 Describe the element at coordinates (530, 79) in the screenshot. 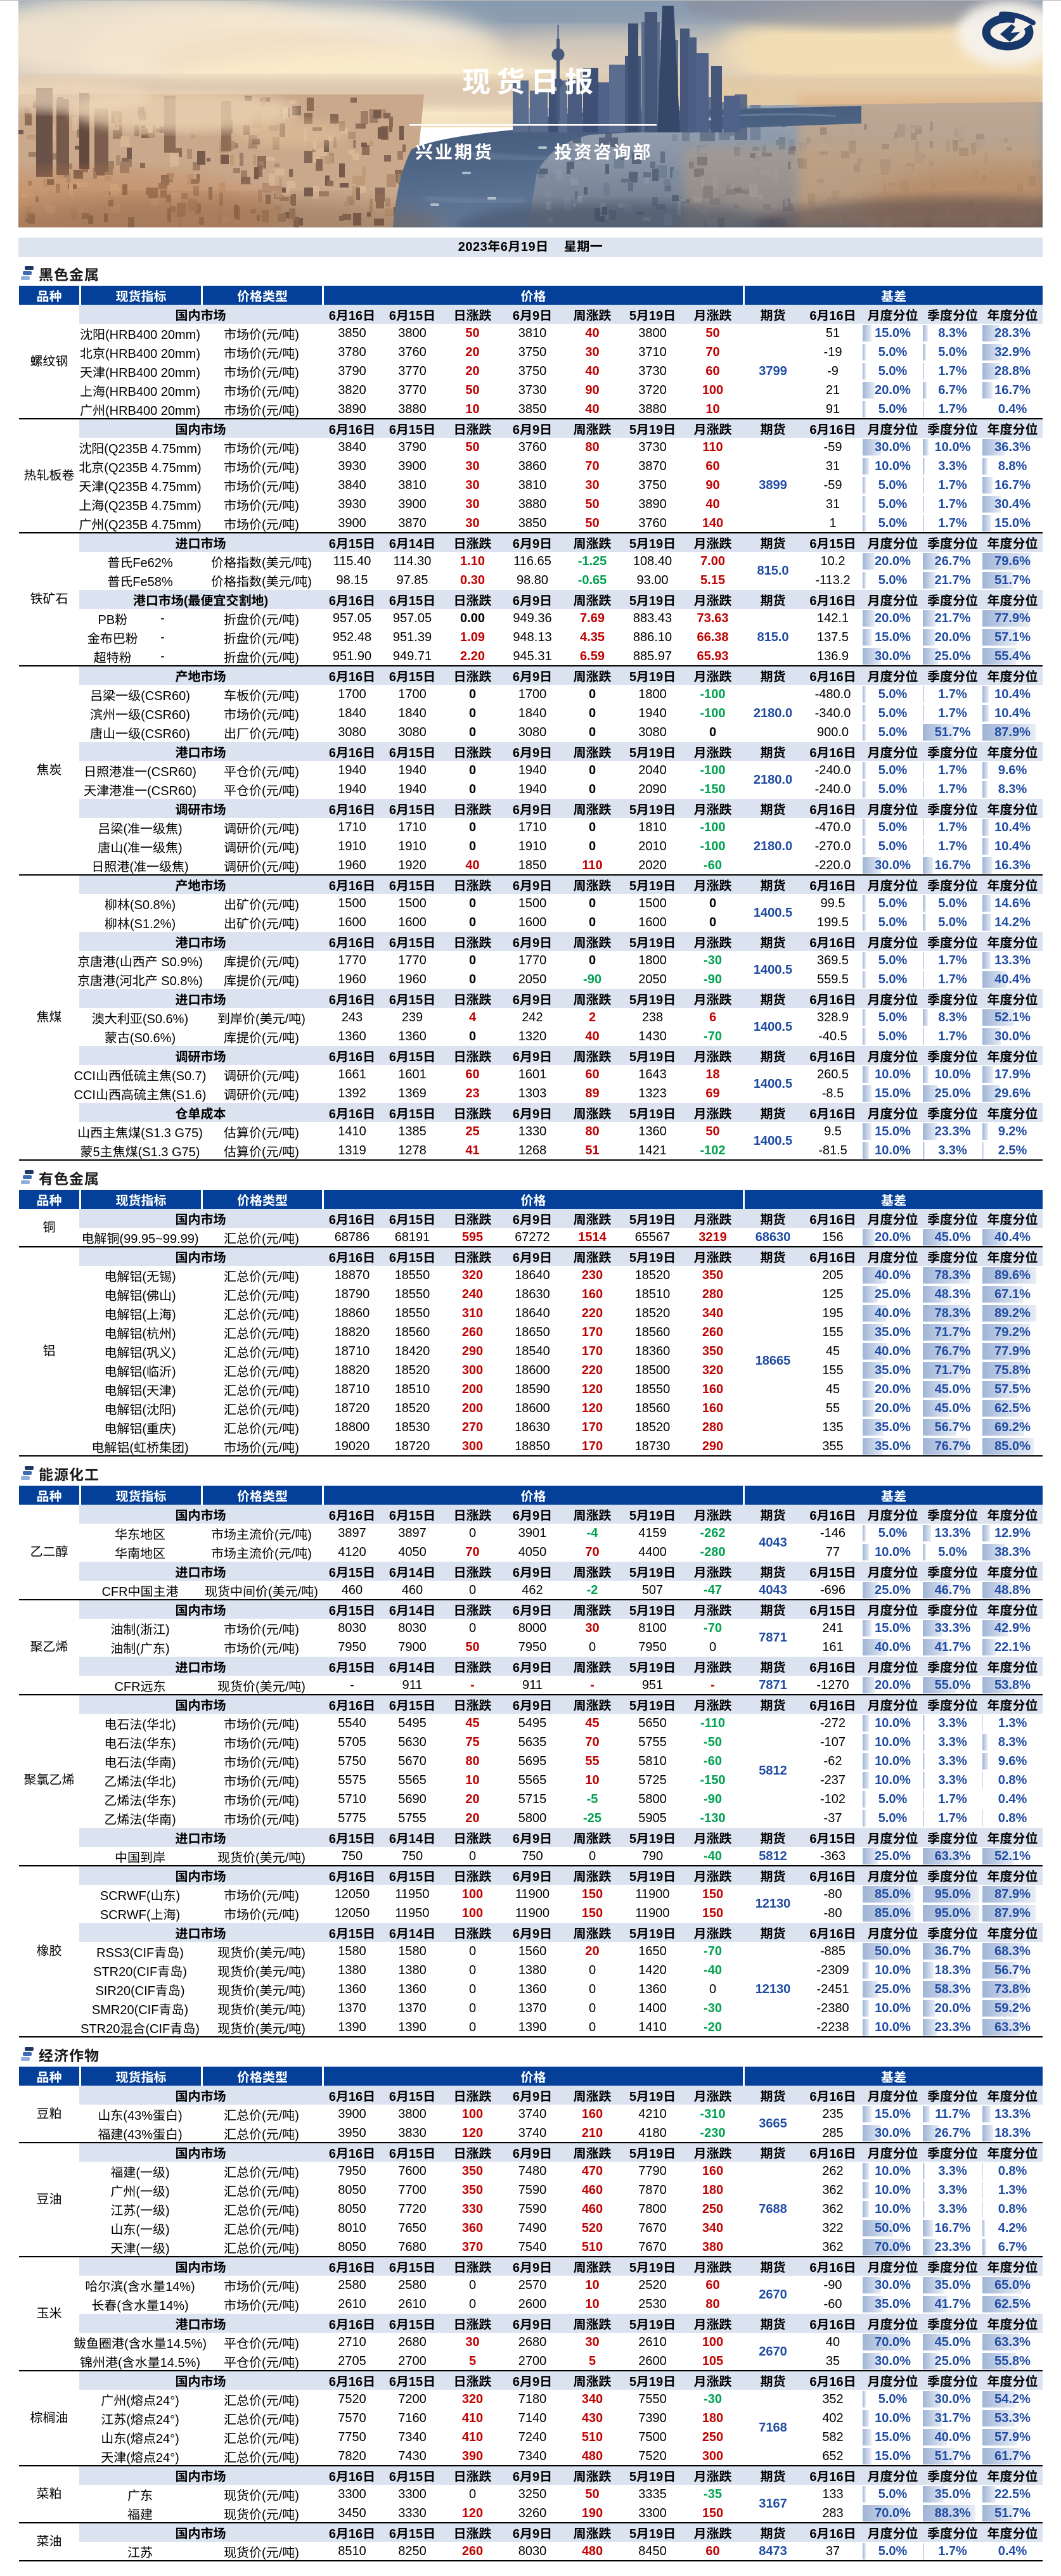

I see `svg-text: 现货日报` at that location.